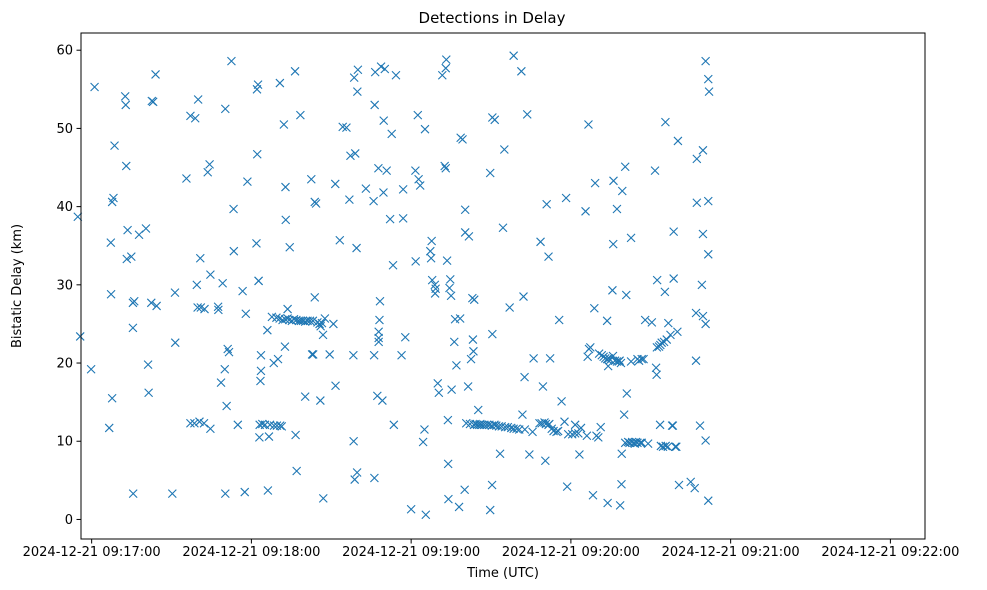 The height and width of the screenshot is (590, 987). I want to click on y-tick-label: 0, so click(69, 520).